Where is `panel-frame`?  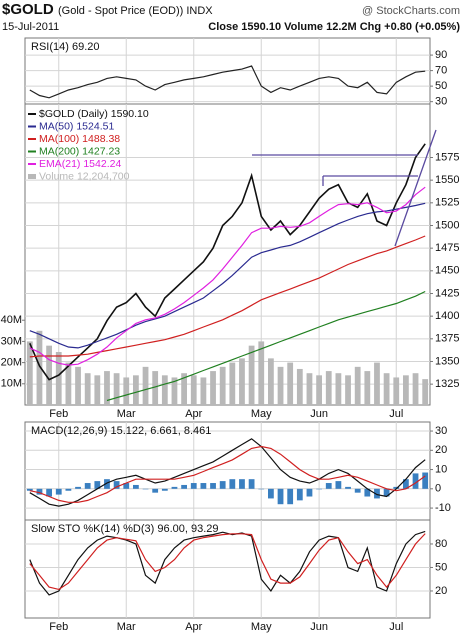 panel-frame is located at coordinates (227, 569).